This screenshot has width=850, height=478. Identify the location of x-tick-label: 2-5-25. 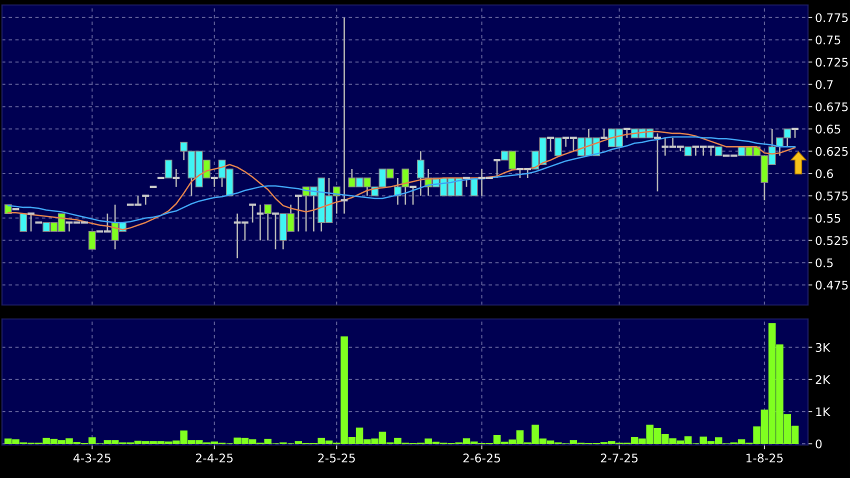
(336, 458).